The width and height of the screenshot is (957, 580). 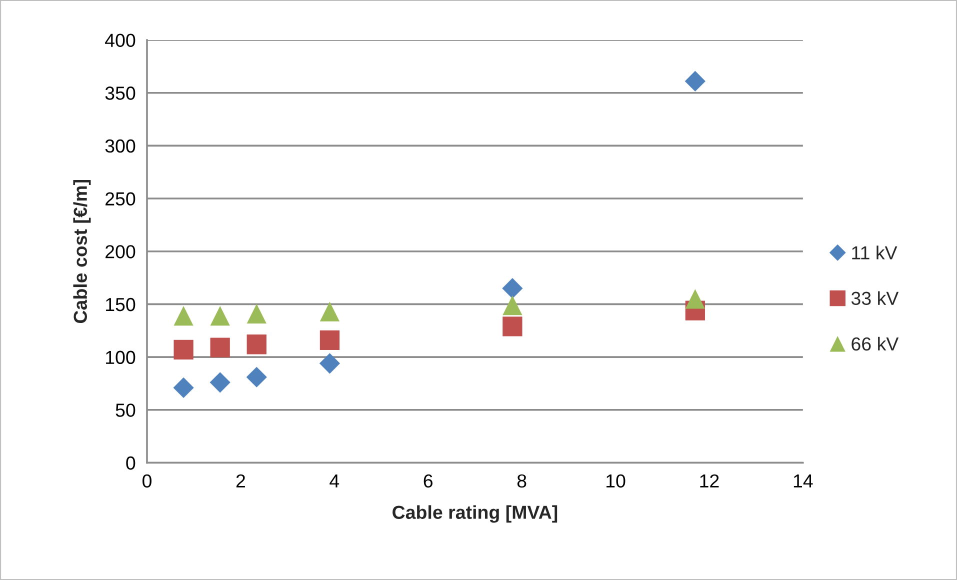 I want to click on y-tick-label: 300, so click(x=120, y=146).